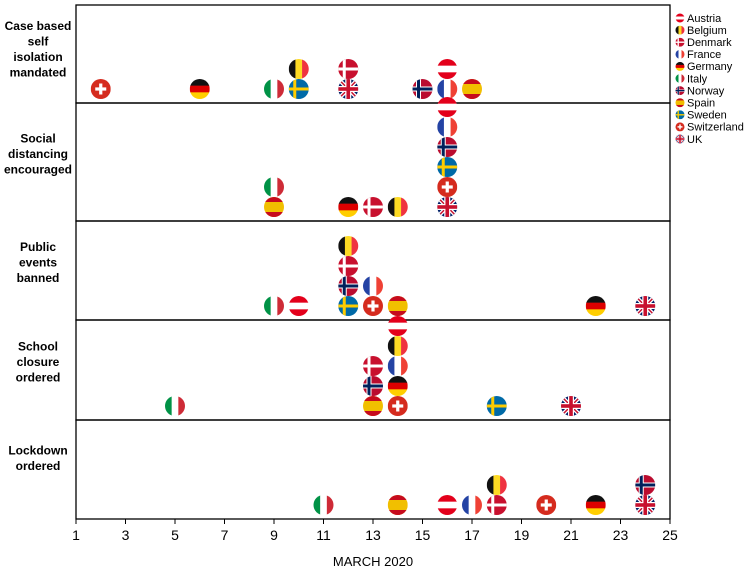 The height and width of the screenshot is (571, 752). What do you see at coordinates (38, 466) in the screenshot?
I see `panel-label-line: ordered` at bounding box center [38, 466].